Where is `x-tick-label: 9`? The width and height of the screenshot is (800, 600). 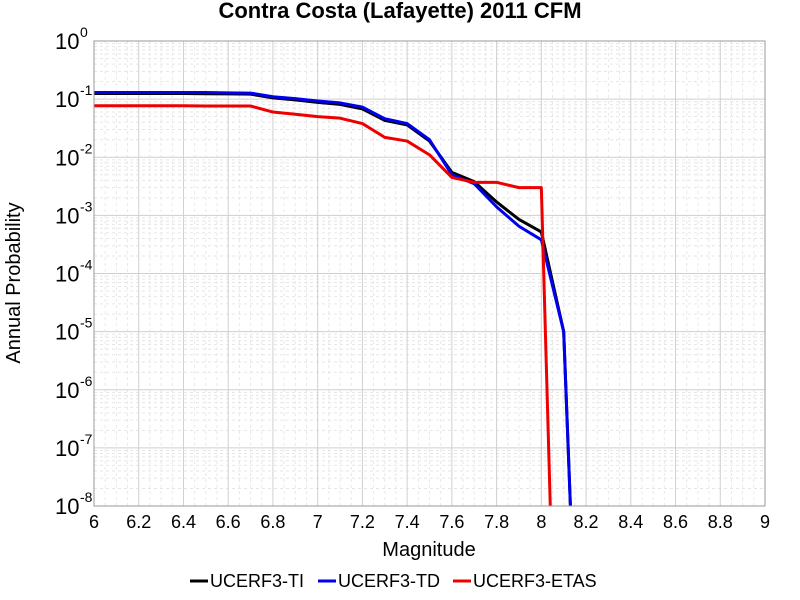
x-tick-label: 9 is located at coordinates (765, 522).